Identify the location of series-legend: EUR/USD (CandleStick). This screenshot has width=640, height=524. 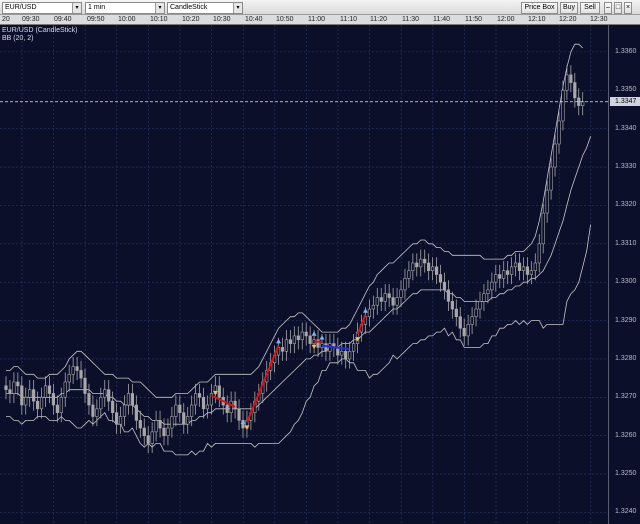
(40, 30).